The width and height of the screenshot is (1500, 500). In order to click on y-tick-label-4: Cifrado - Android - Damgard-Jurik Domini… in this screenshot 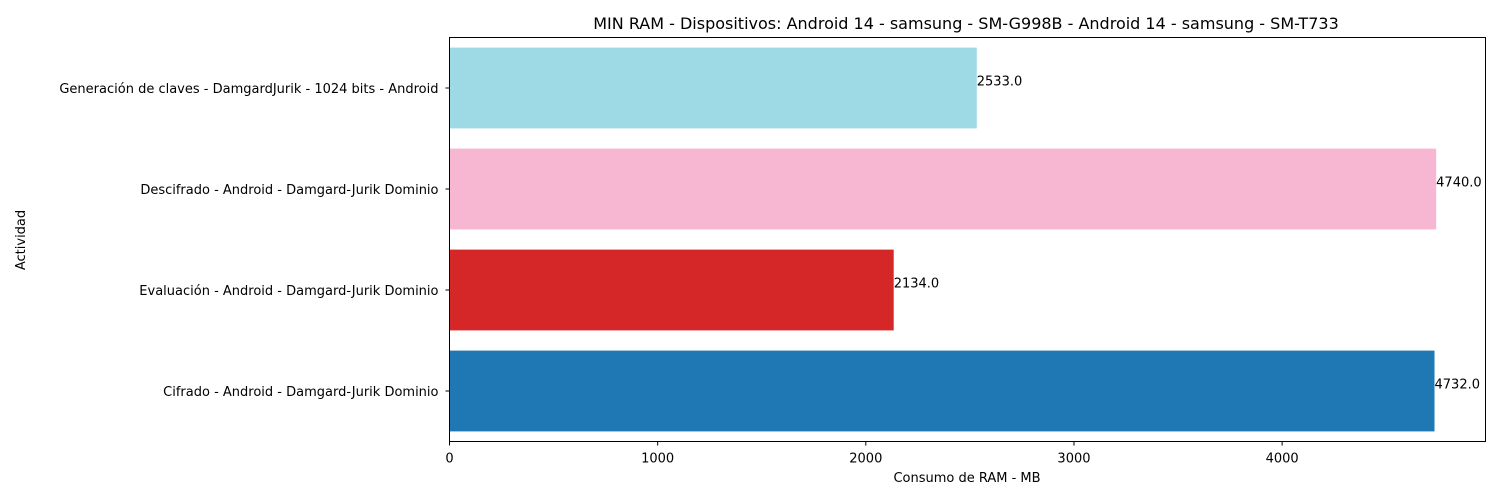, I will do `click(300, 392)`.